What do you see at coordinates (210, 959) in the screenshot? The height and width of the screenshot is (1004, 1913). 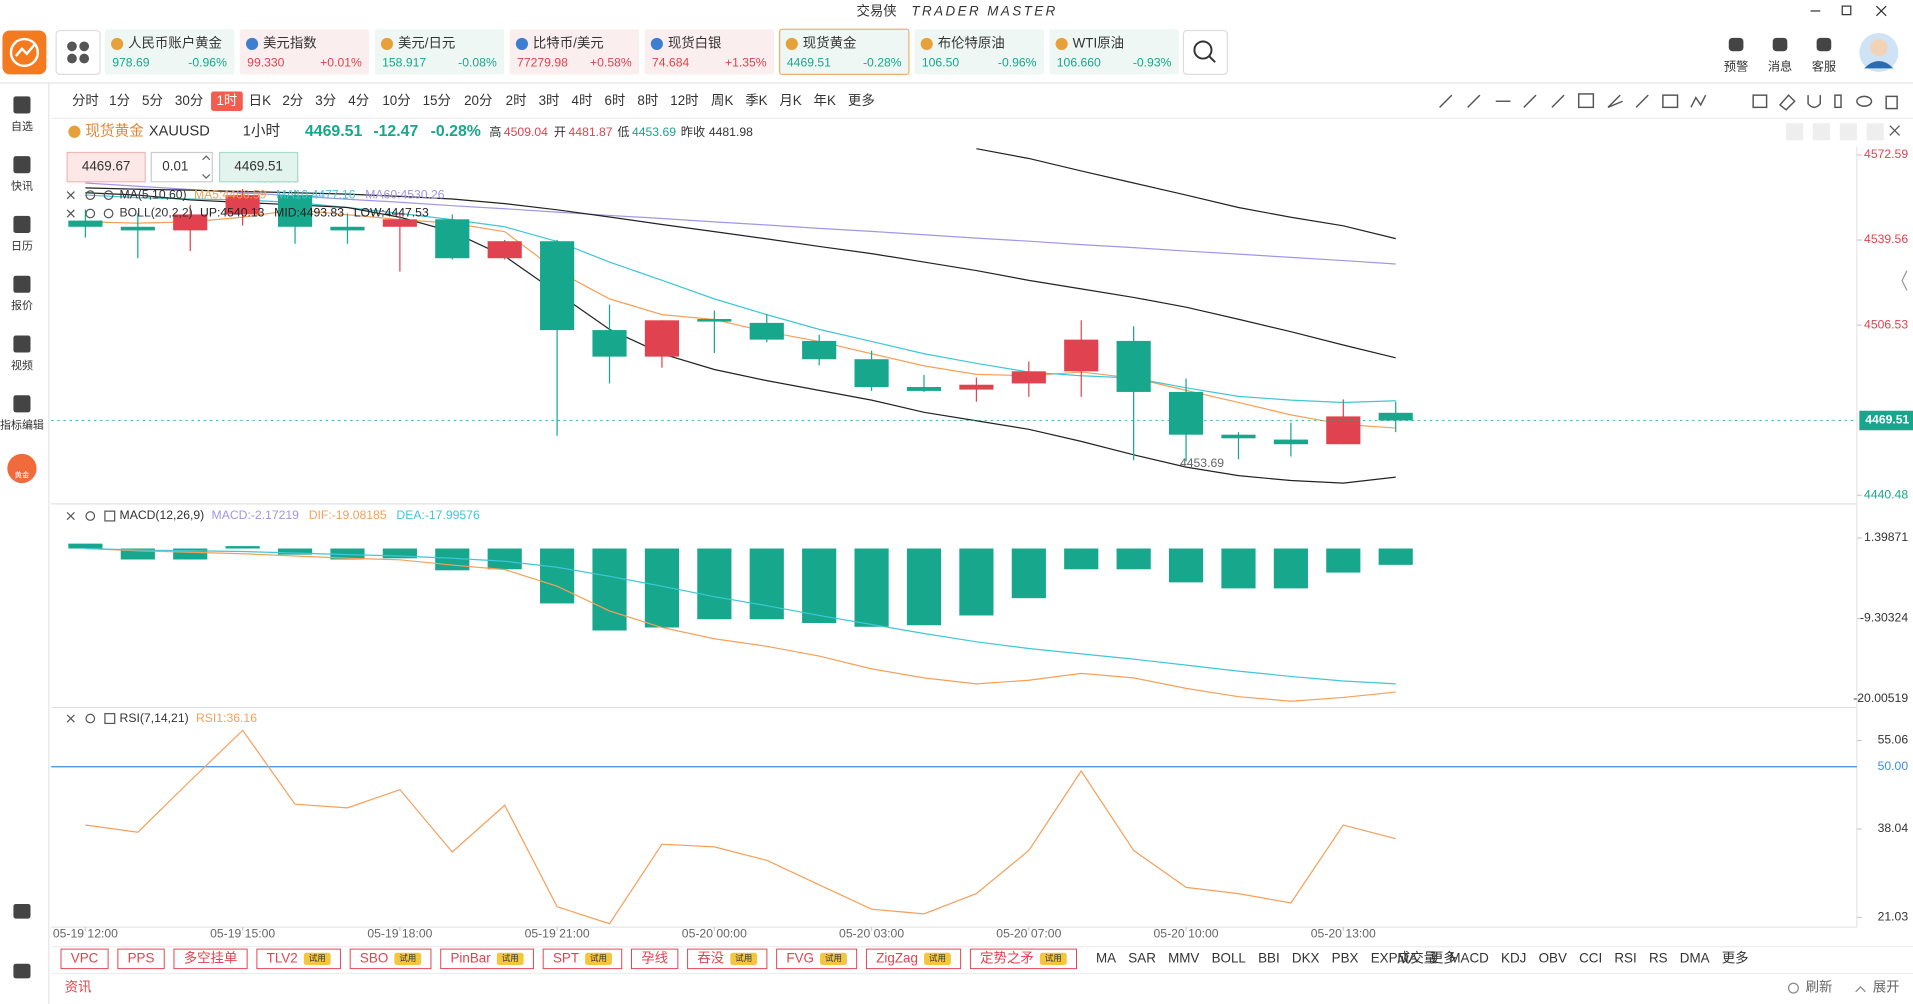 I see `strategy-tab: 多空挂单` at bounding box center [210, 959].